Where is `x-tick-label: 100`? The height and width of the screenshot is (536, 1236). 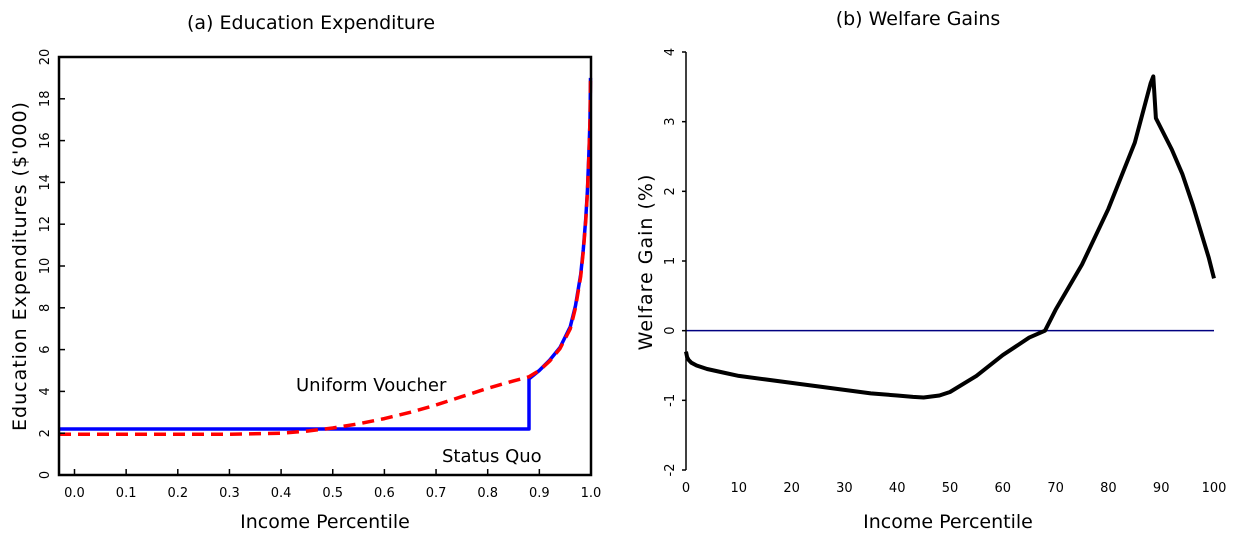 x-tick-label: 100 is located at coordinates (1214, 488).